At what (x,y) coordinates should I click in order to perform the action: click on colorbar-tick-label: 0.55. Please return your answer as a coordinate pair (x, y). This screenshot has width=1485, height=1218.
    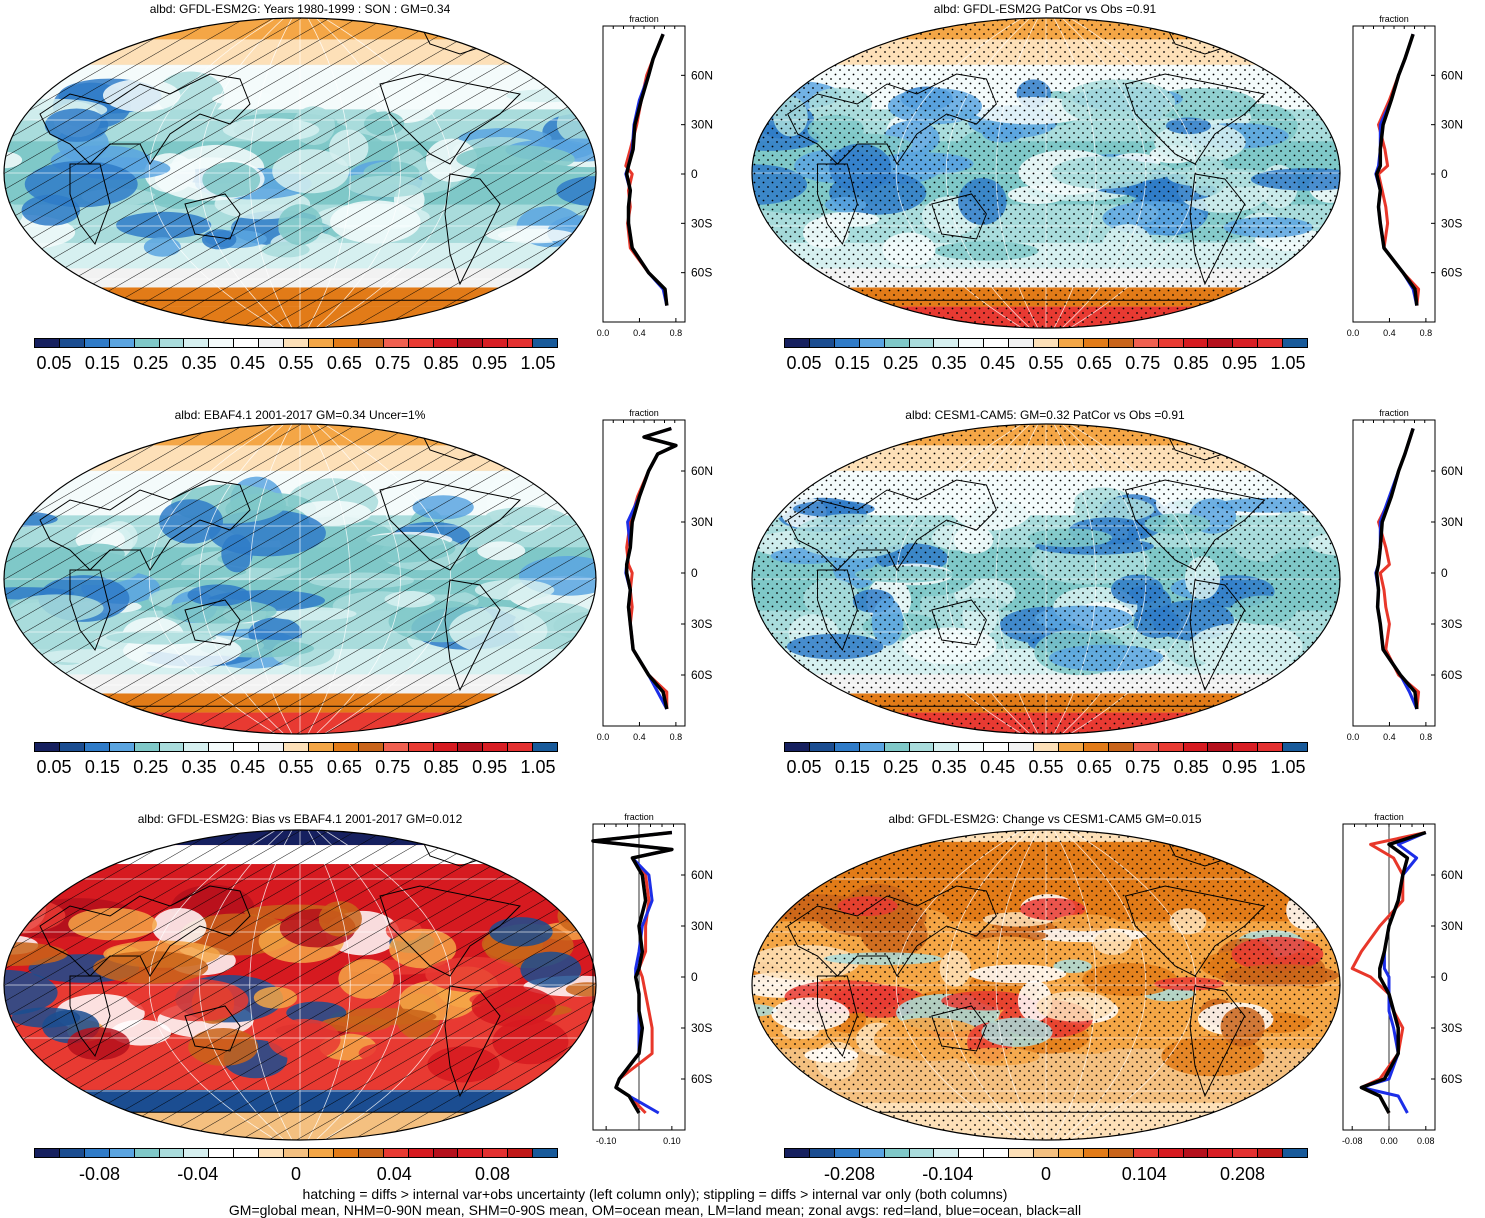
    Looking at the image, I should click on (296, 363).